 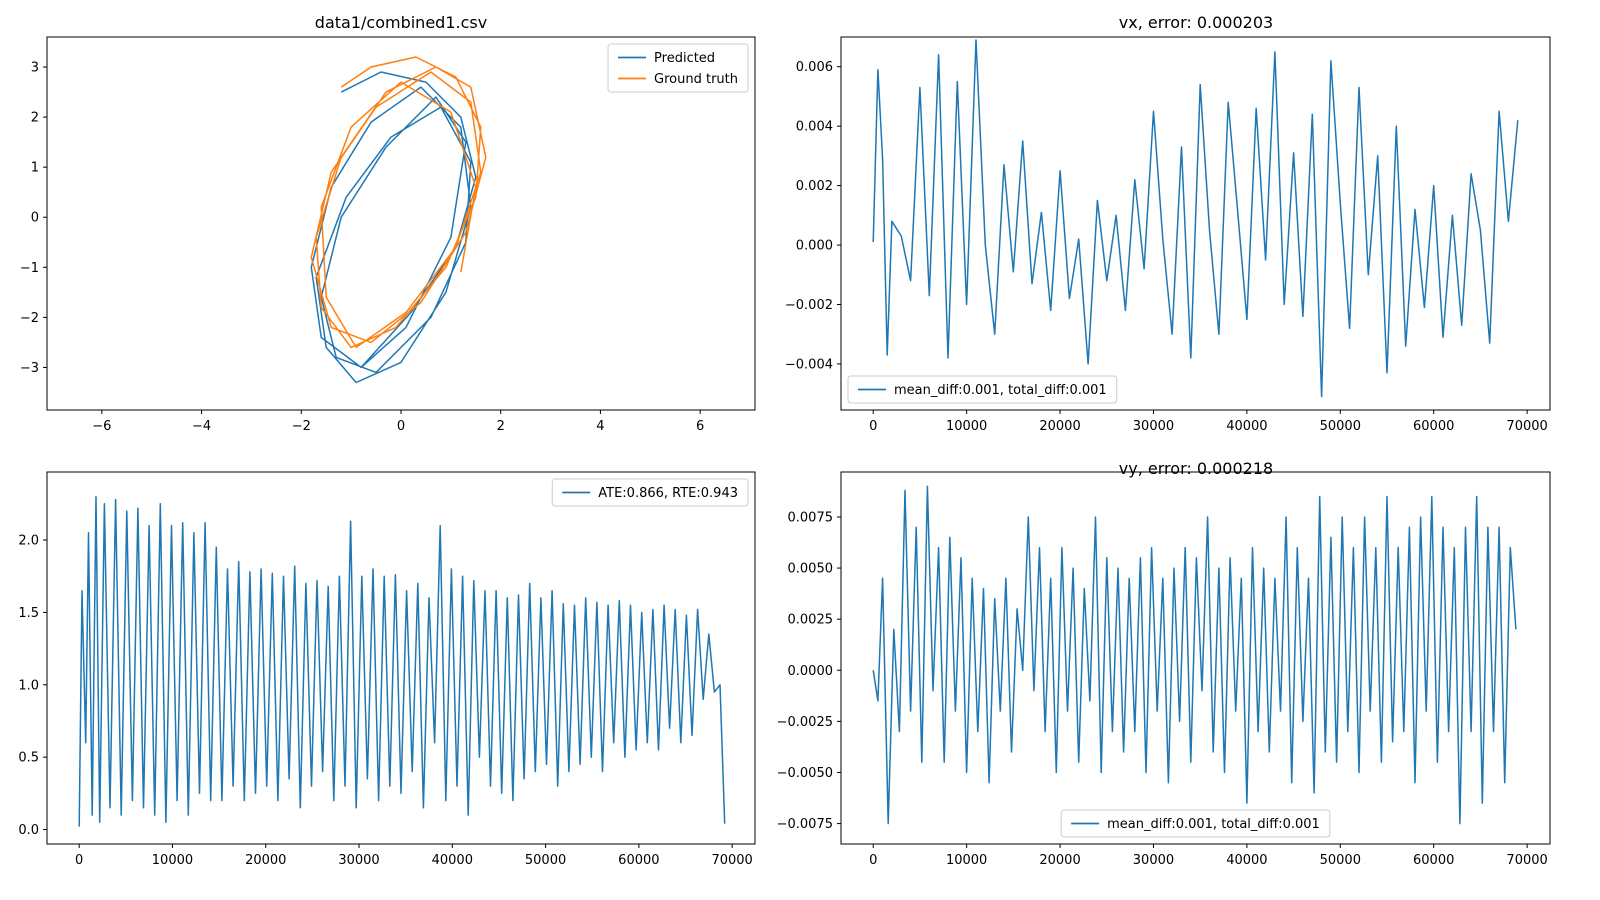 What do you see at coordinates (28, 830) in the screenshot?
I see `ate-y-tick-label: 0.0` at bounding box center [28, 830].